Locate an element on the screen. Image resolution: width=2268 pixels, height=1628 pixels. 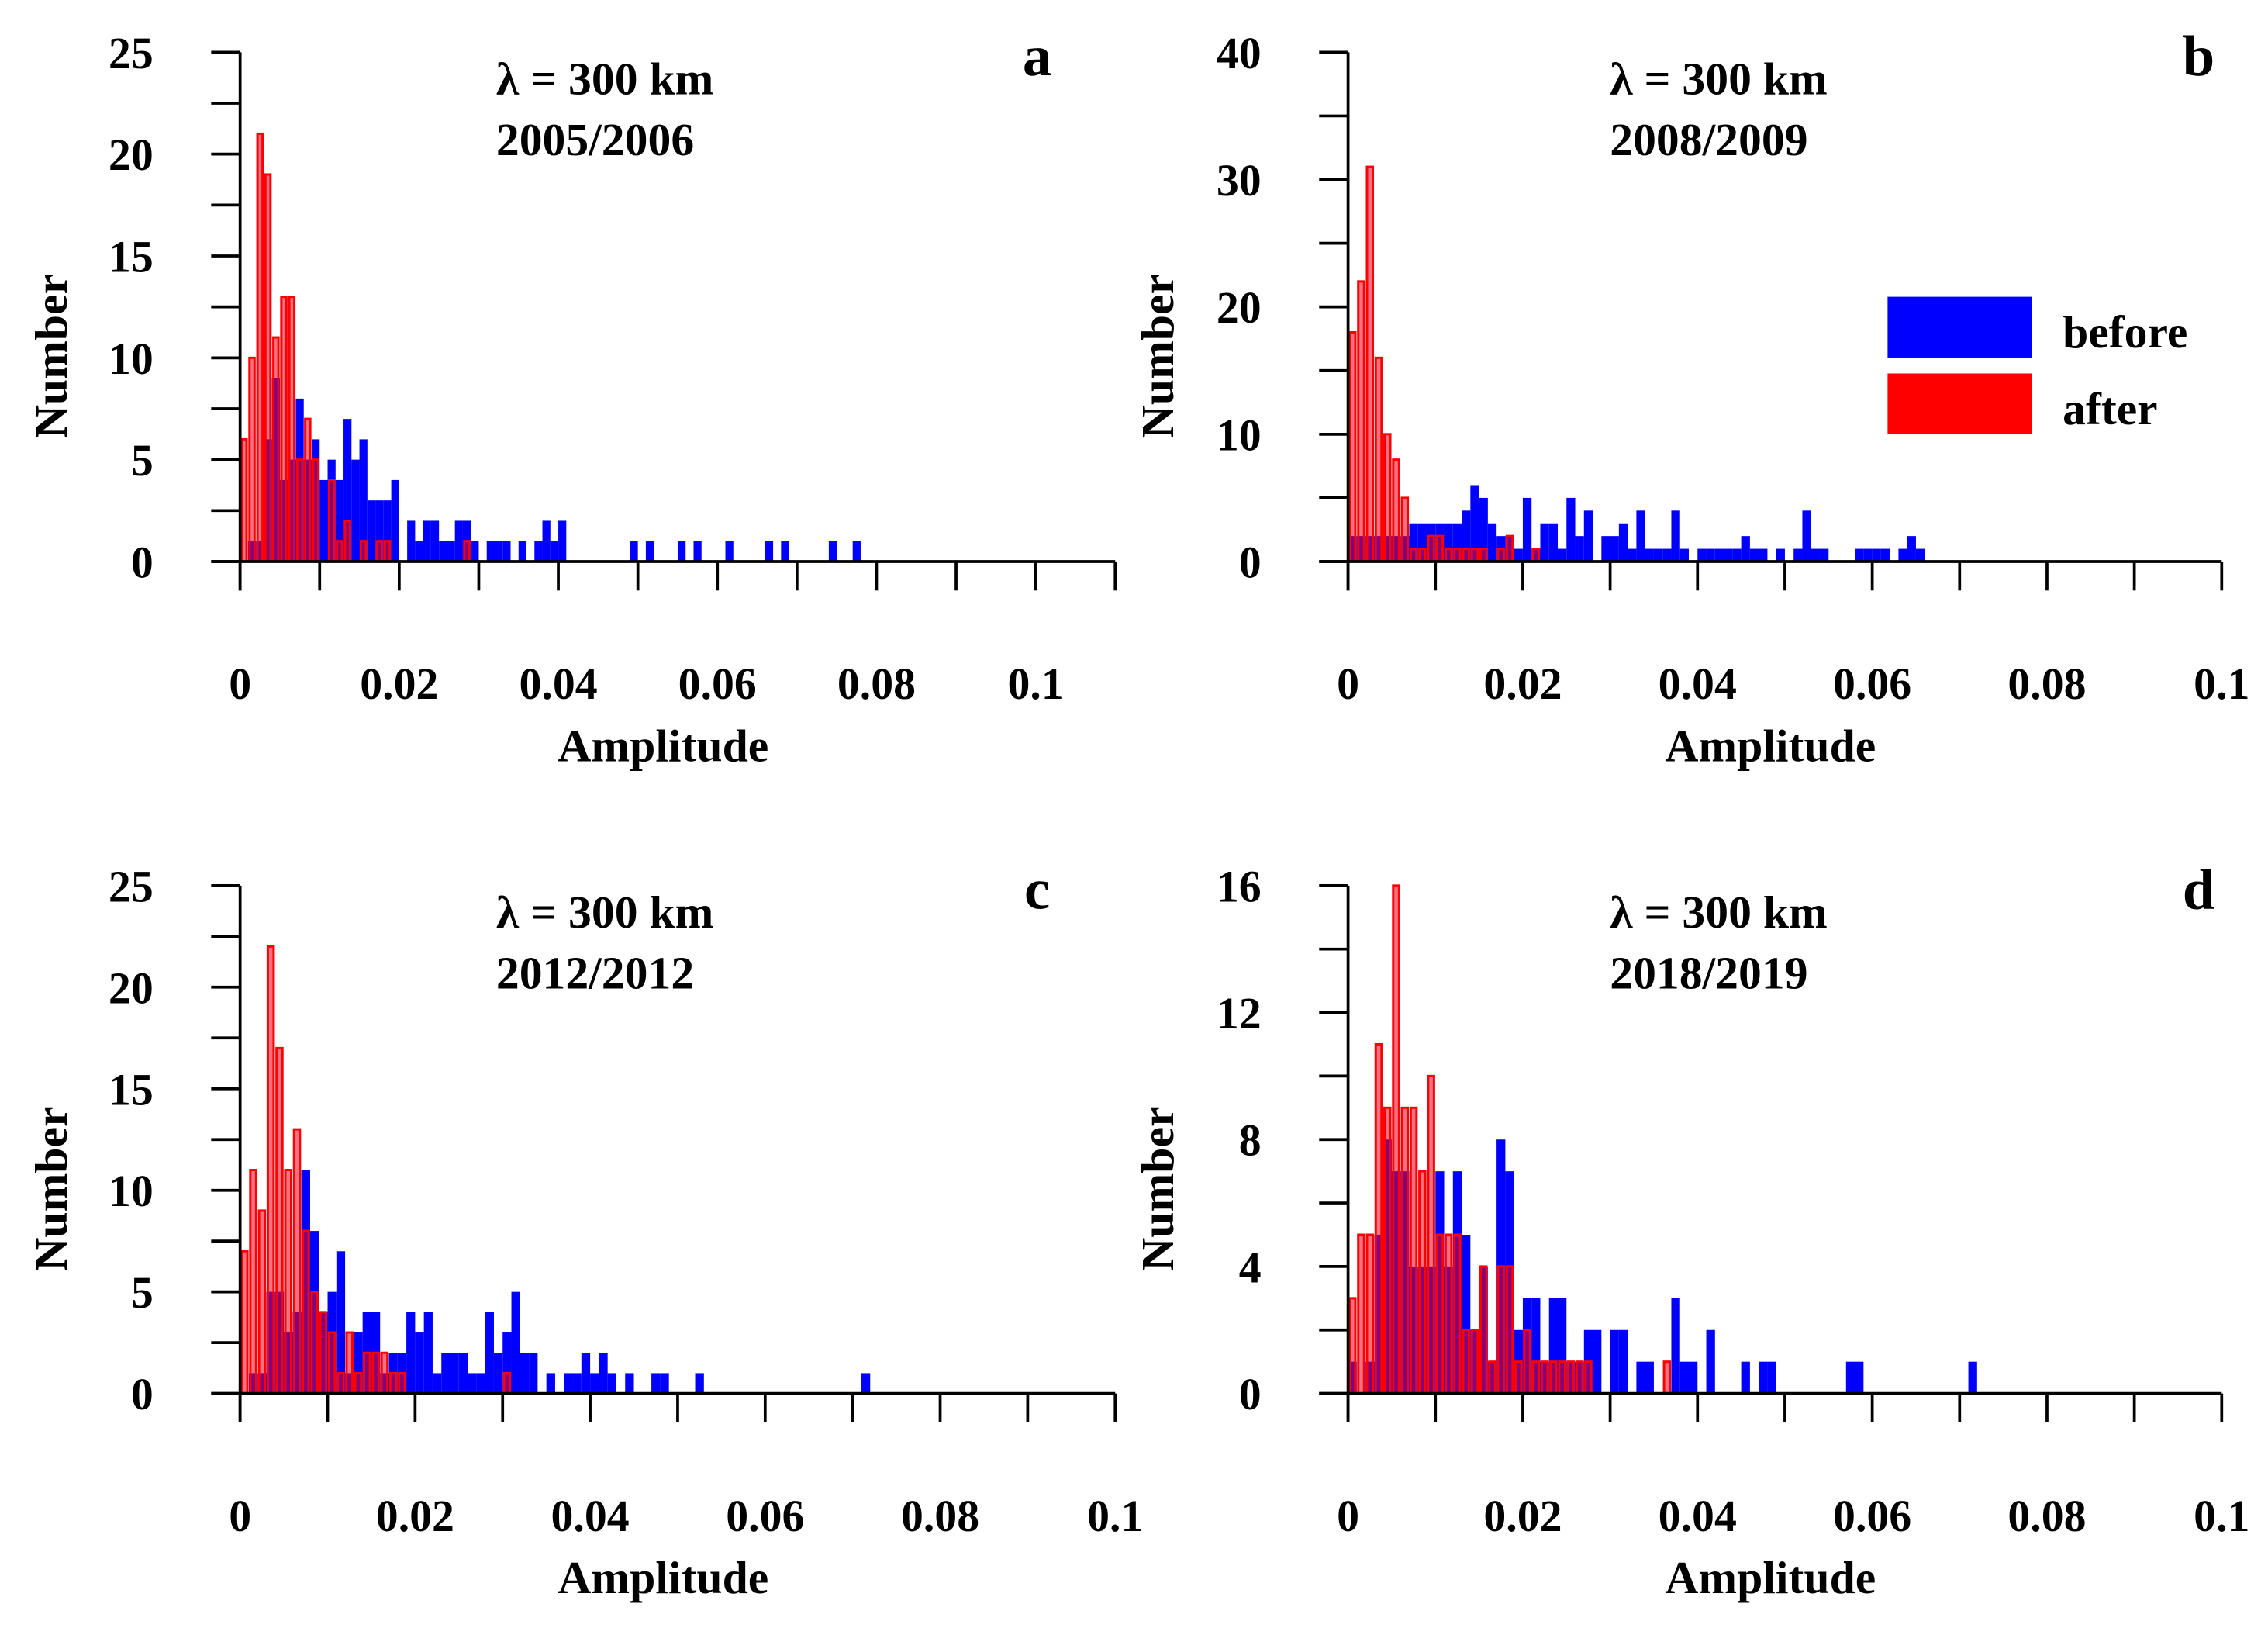
y-tick-label: 15 is located at coordinates (131, 1090).